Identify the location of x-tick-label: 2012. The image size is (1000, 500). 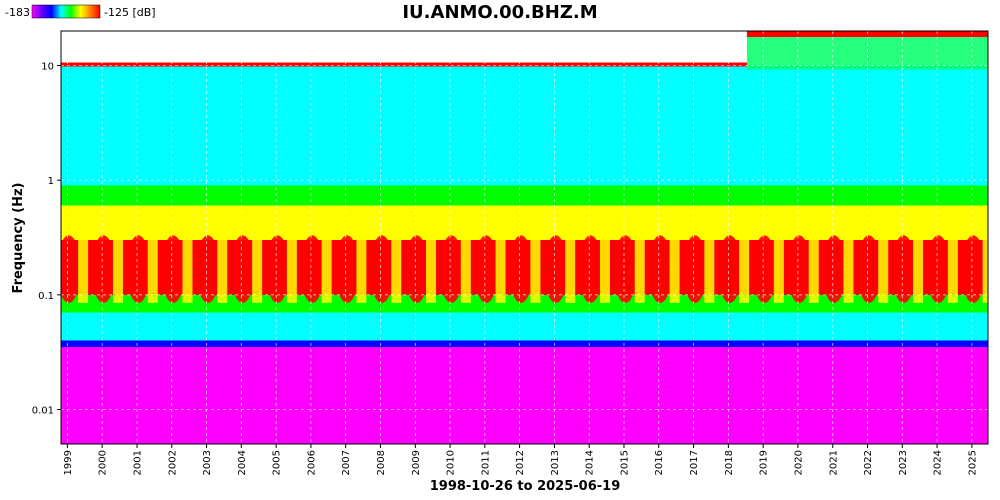
(520, 462).